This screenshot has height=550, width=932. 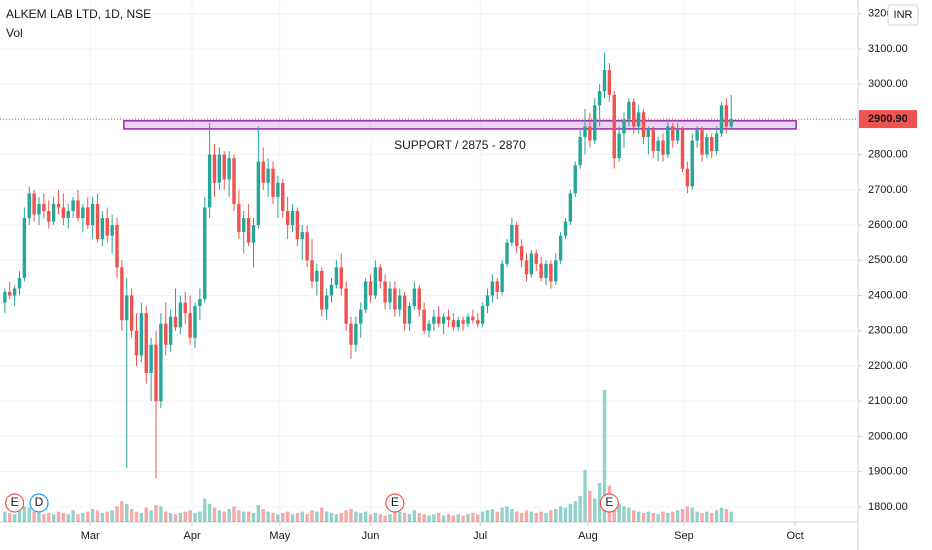 What do you see at coordinates (888, 507) in the screenshot?
I see `y-tick-label: 1800.00` at bounding box center [888, 507].